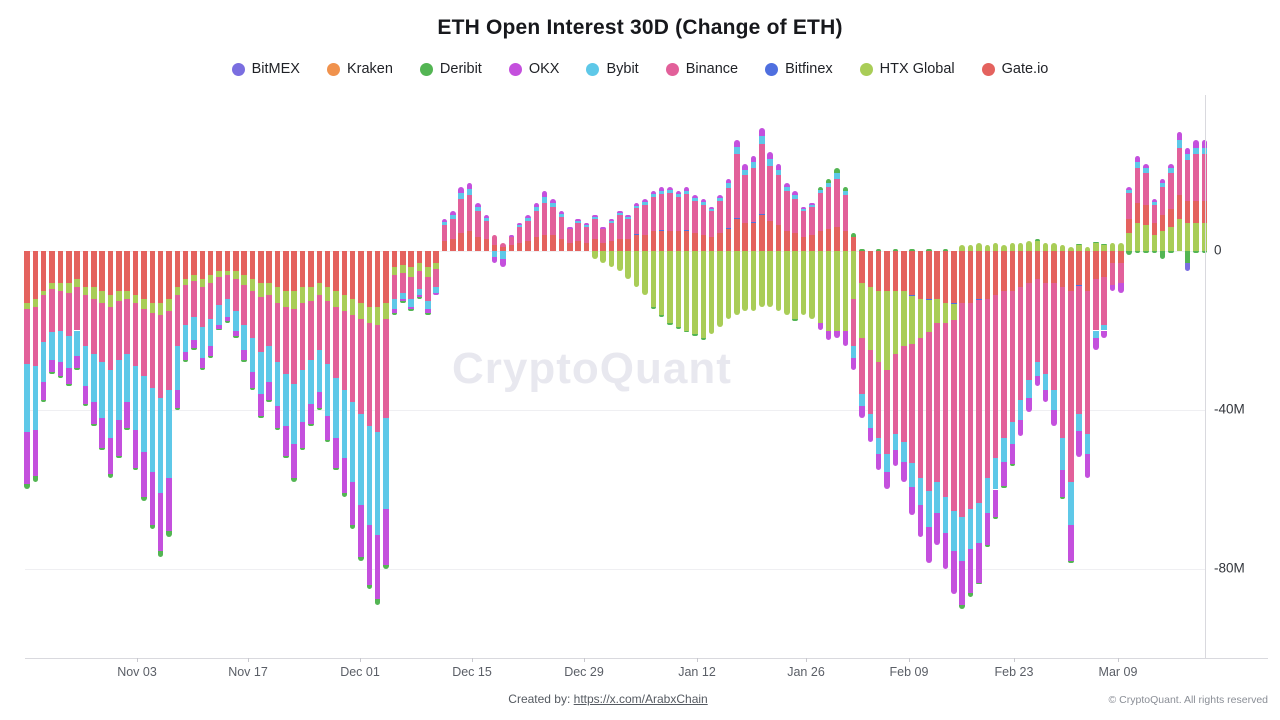 Image resolution: width=1280 pixels, height=720 pixels. Describe the element at coordinates (1014, 69) in the screenshot. I see `legend-item-gate-io: Gate.io` at that location.